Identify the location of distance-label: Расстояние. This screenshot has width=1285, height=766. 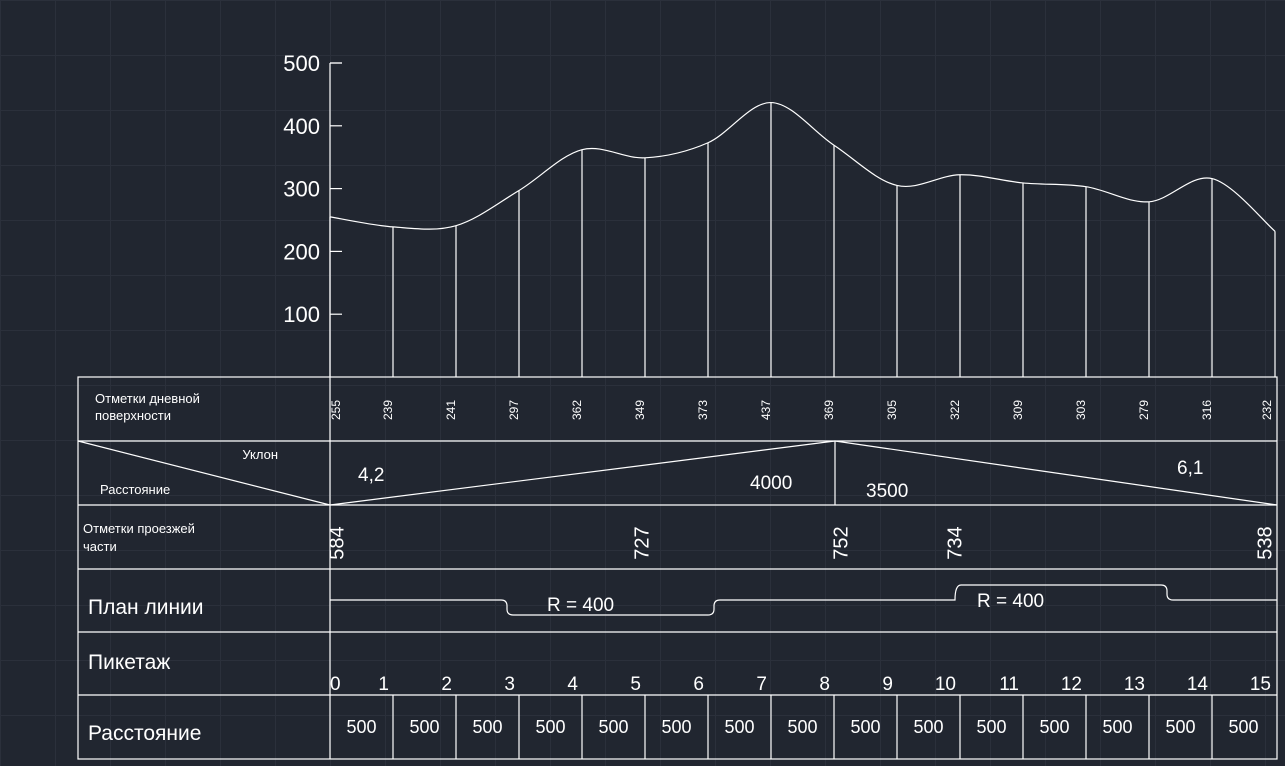
(144, 733).